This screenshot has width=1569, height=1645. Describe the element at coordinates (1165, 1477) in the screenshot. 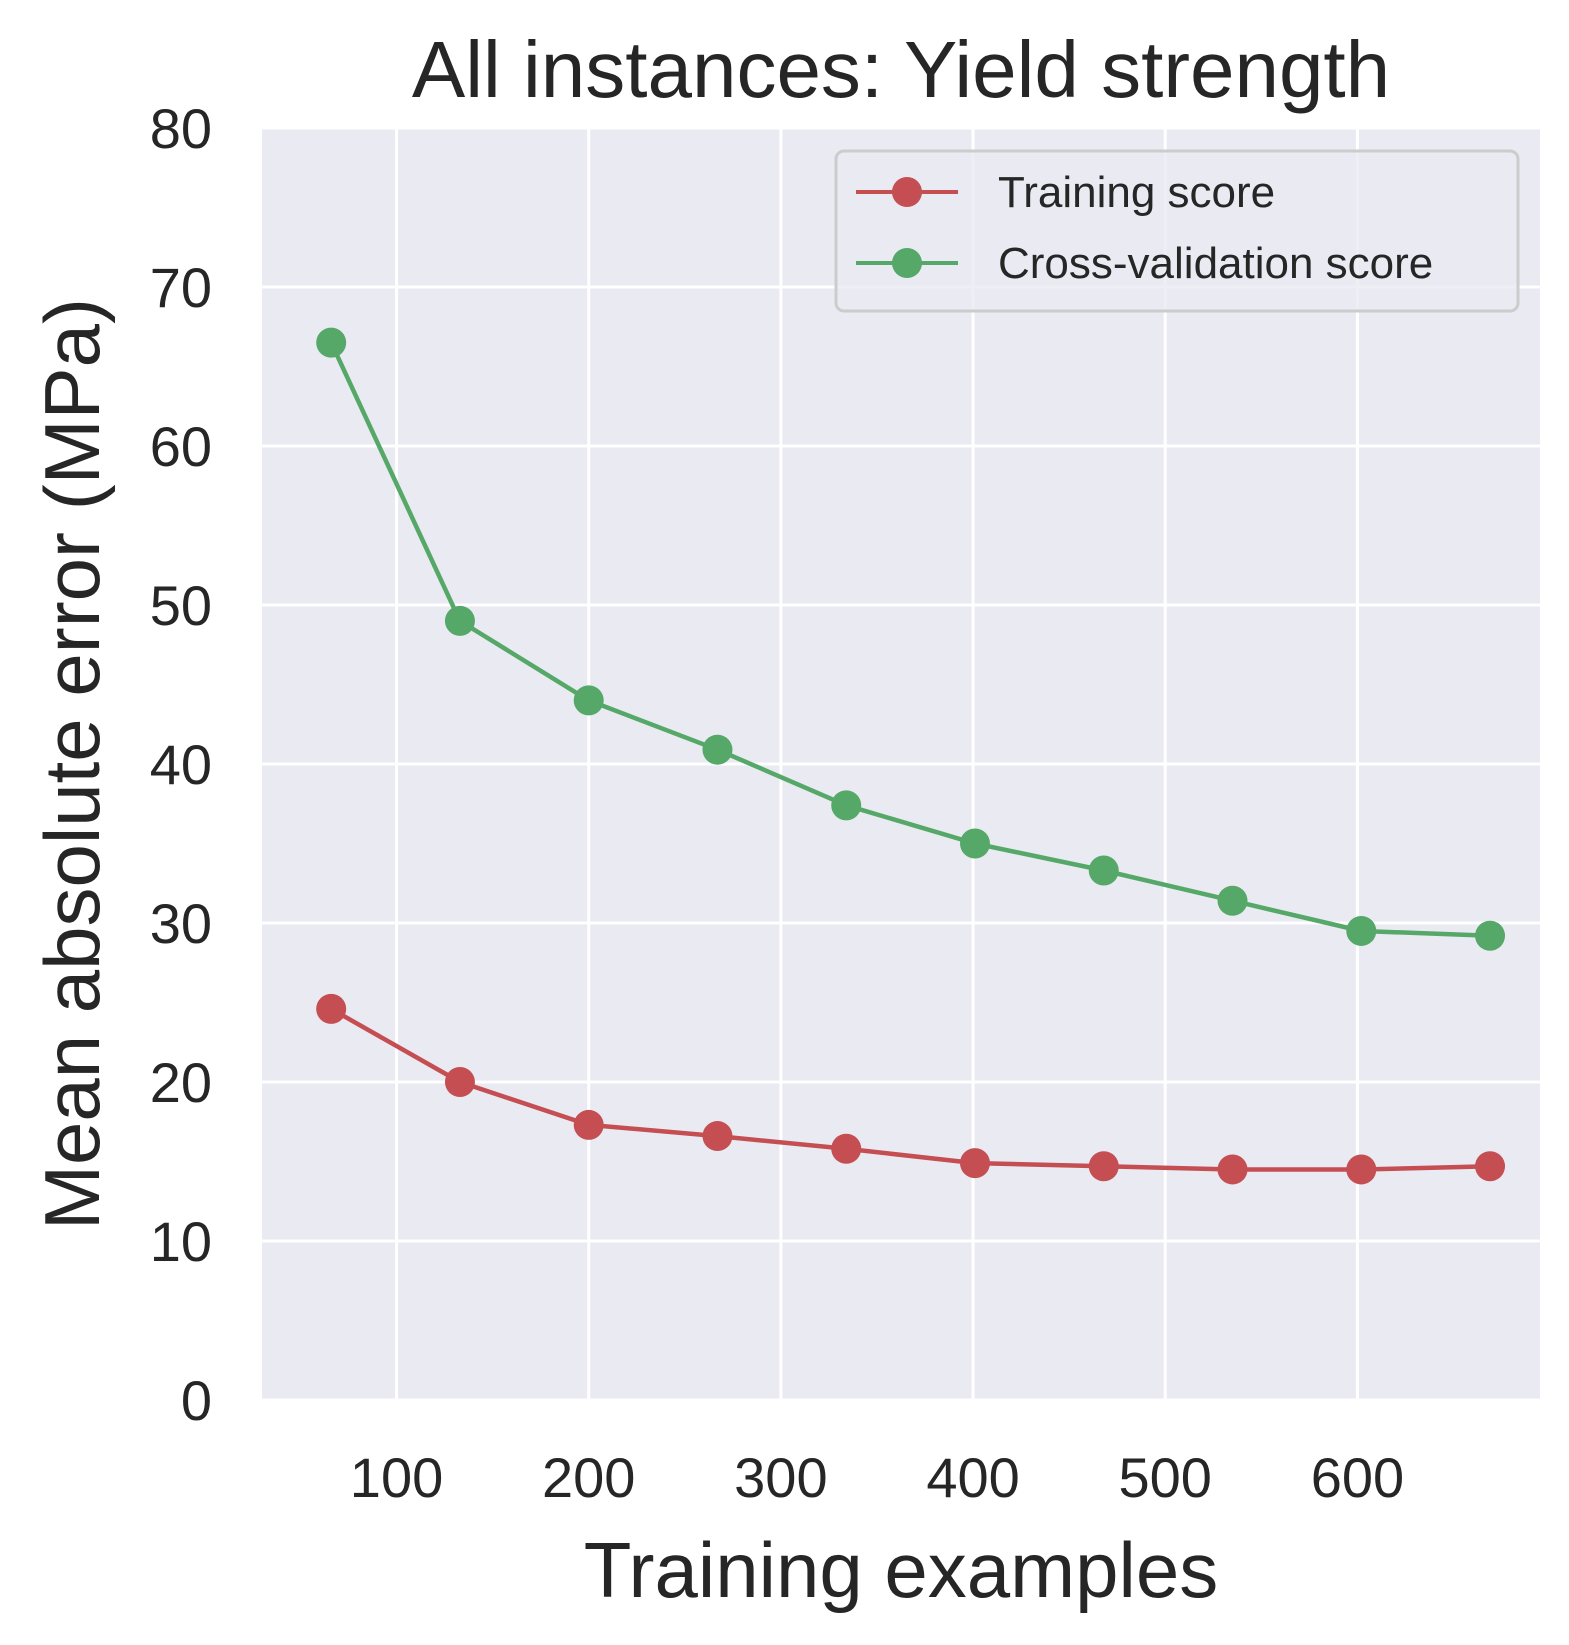

I see `x-tick-label: 500` at that location.